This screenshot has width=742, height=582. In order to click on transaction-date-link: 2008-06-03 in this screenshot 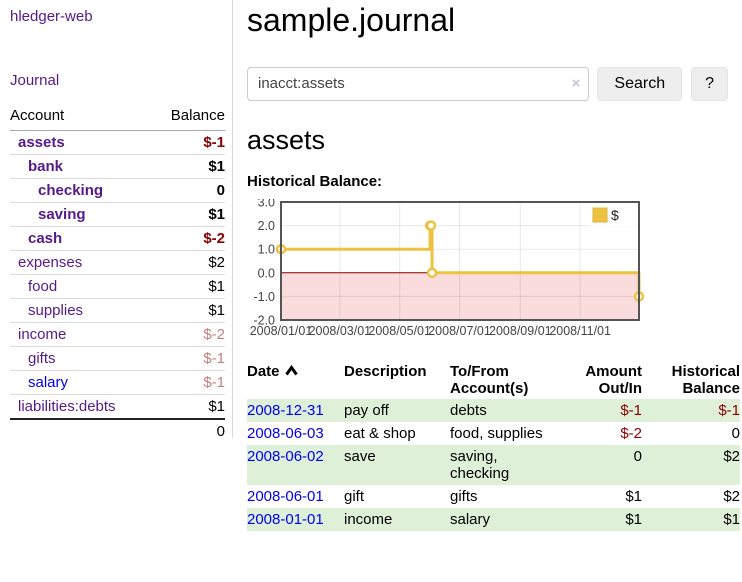, I will do `click(285, 433)`.